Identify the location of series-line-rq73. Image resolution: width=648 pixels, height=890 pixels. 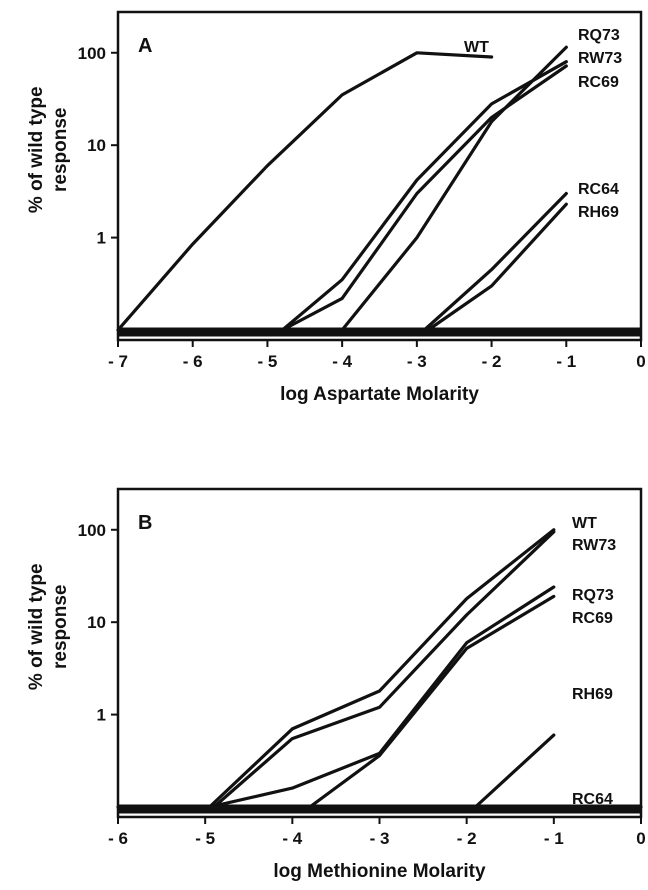
(381, 697).